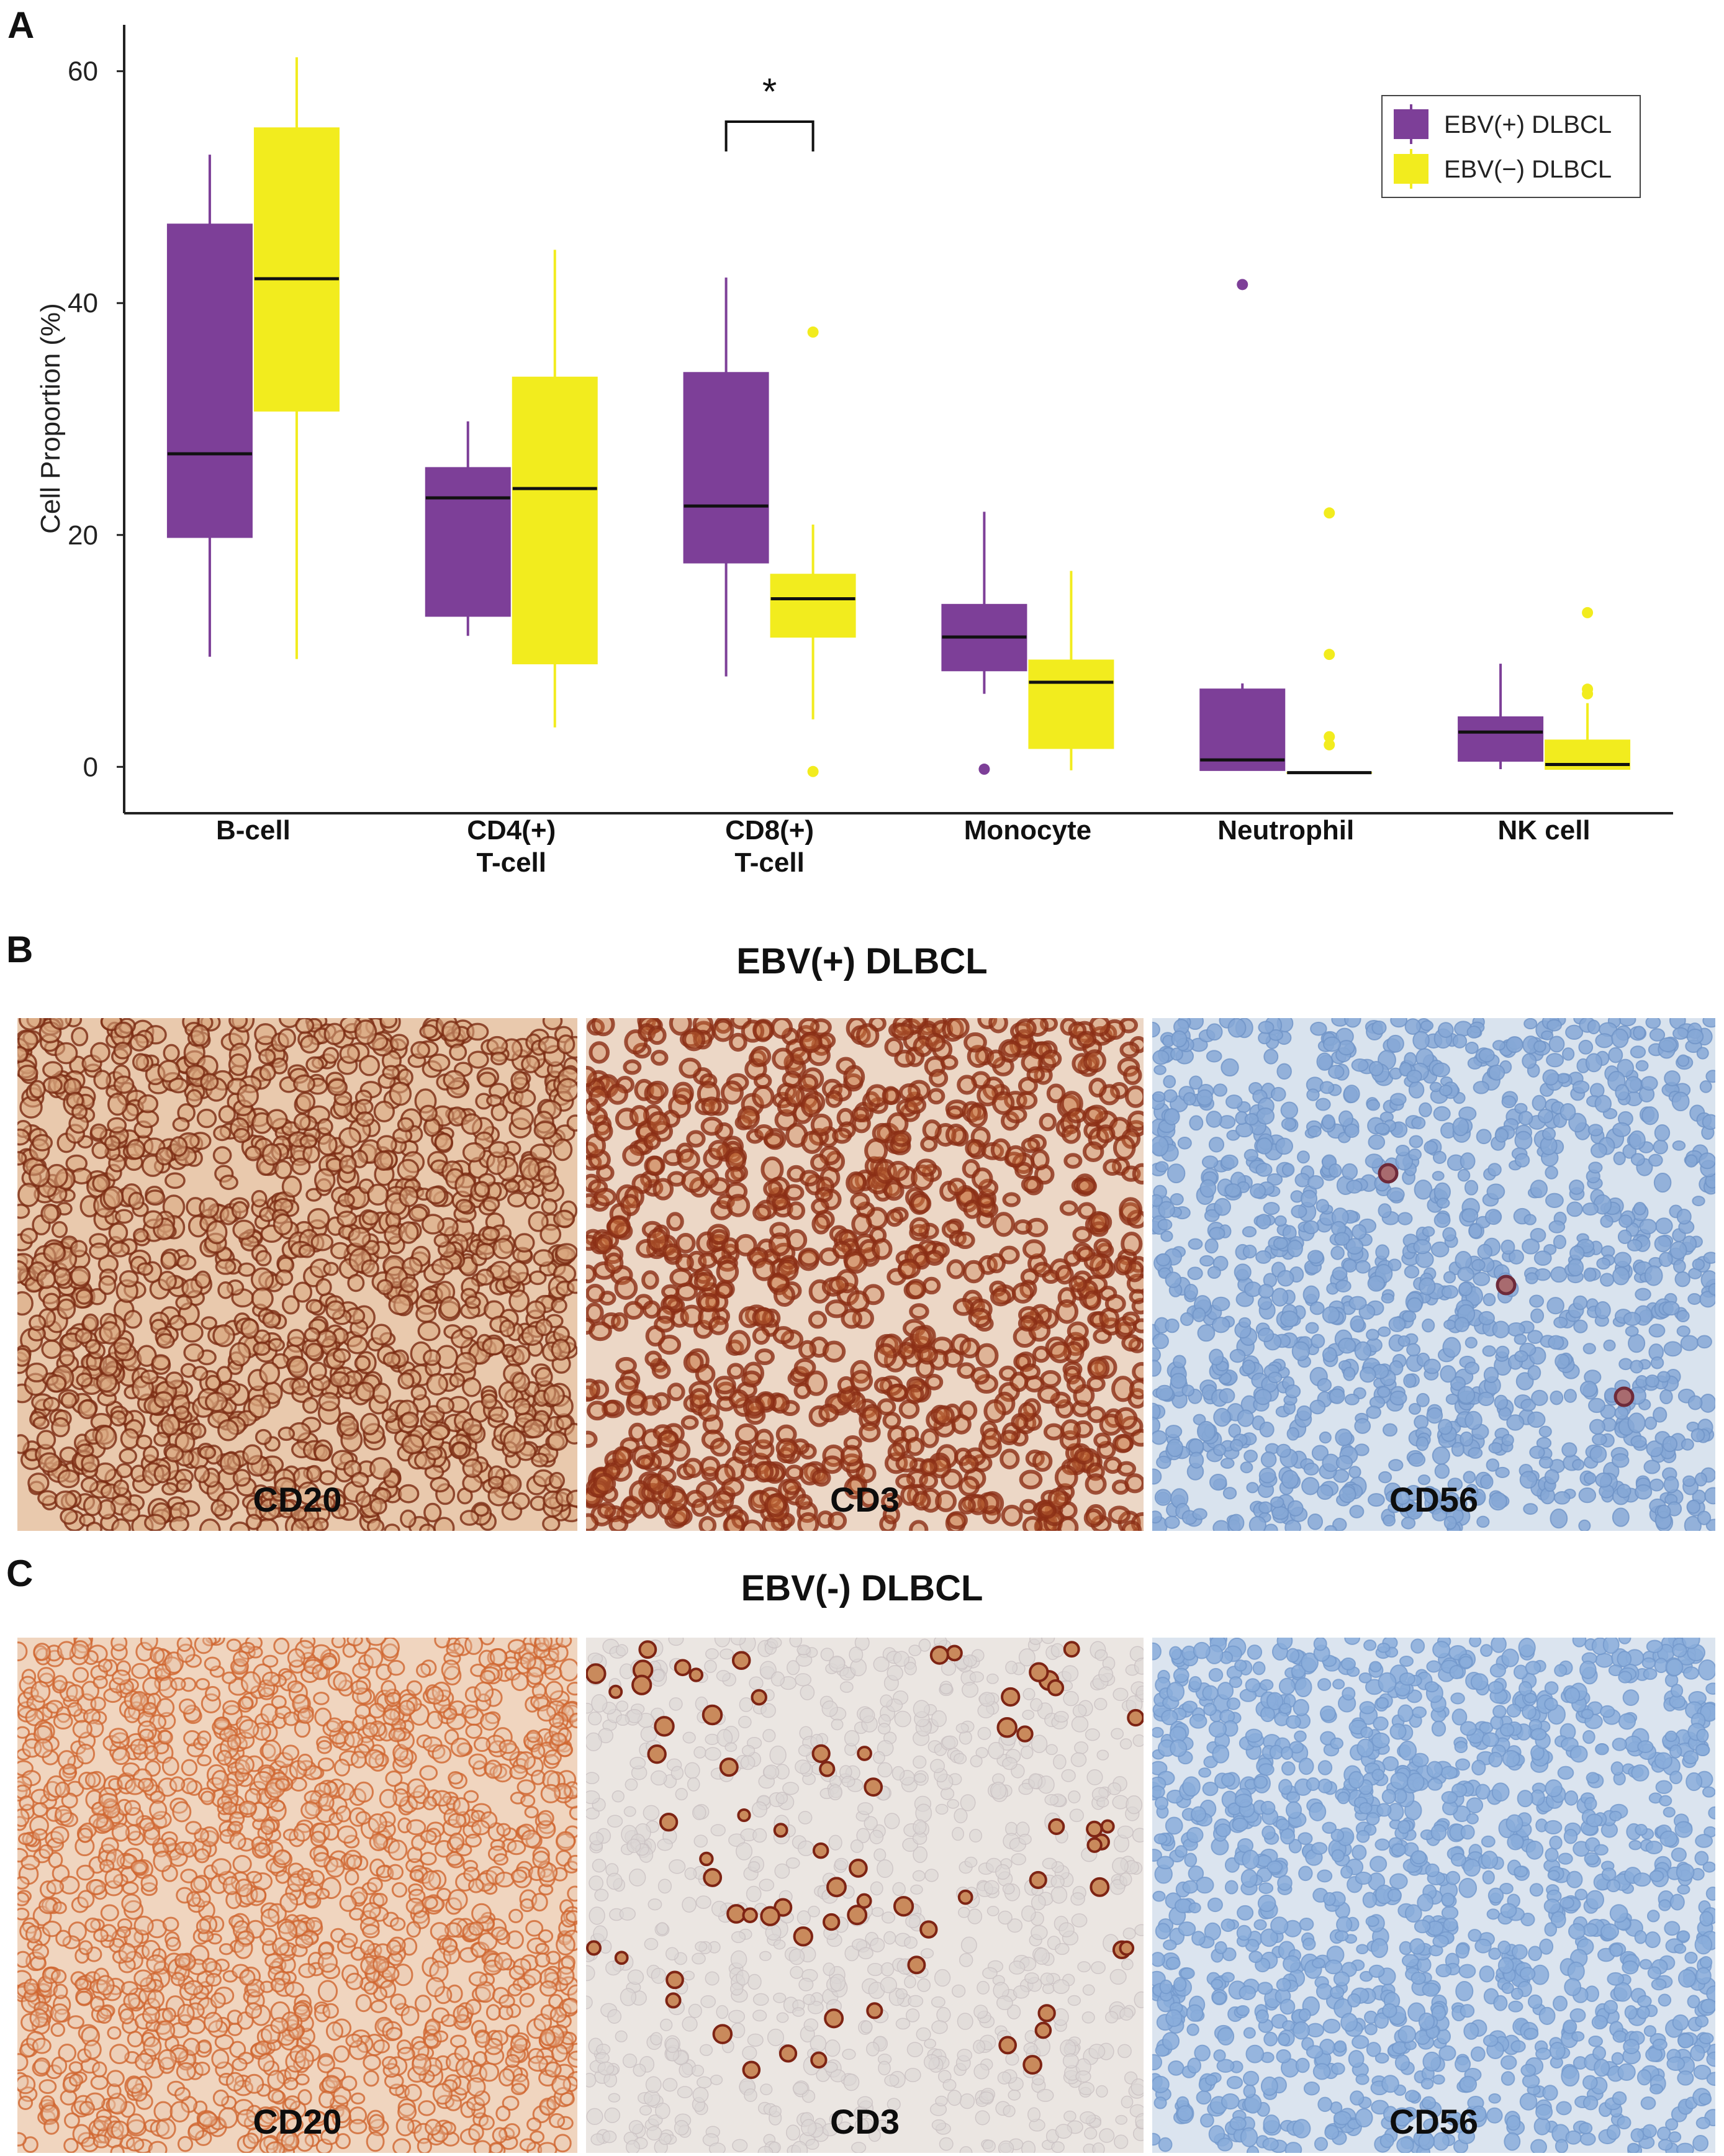 The width and height of the screenshot is (1724, 2156). Describe the element at coordinates (1511, 146) in the screenshot. I see `legend: EBV(+) DLBCL EBV(−) DLBCL` at that location.